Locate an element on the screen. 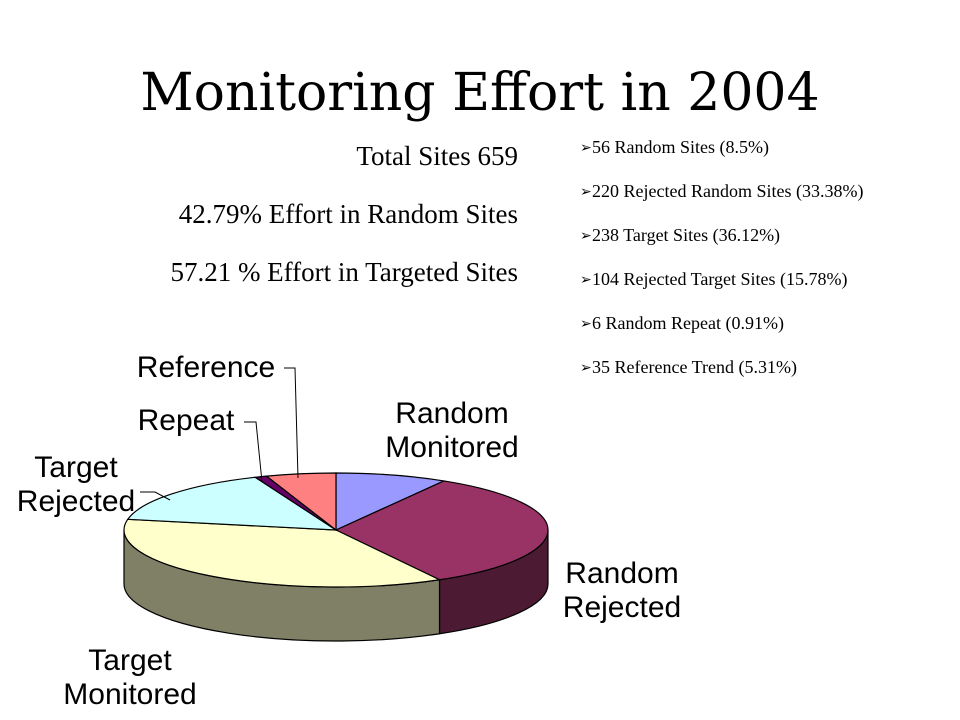 The width and height of the screenshot is (960, 720). slice-label-3: Target Rejected is located at coordinates (76, 484).